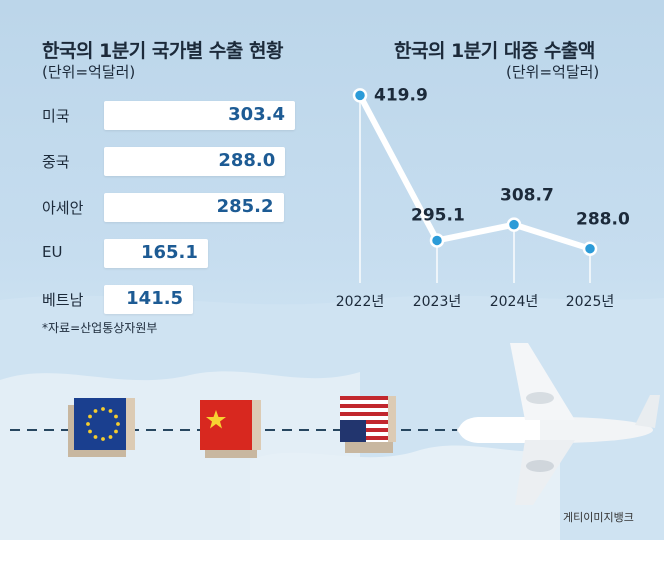  Describe the element at coordinates (360, 302) in the screenshot. I see `x-tick-label: 2022년` at that location.